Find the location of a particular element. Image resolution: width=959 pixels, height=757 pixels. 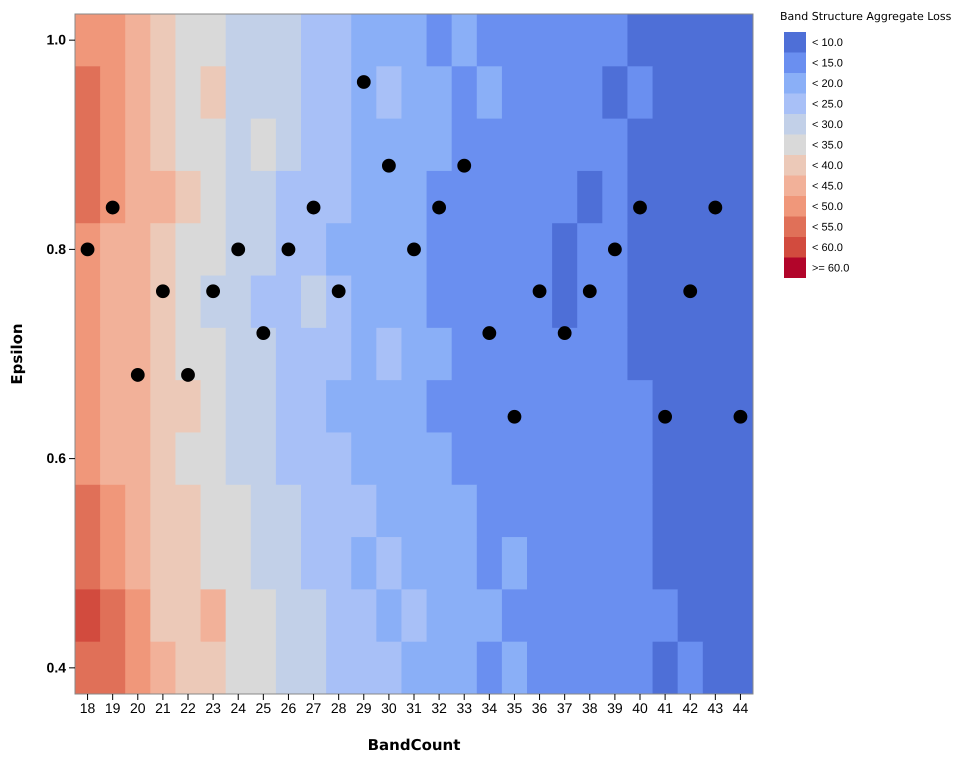

y-tick-label: 0.4 is located at coordinates (56, 667).